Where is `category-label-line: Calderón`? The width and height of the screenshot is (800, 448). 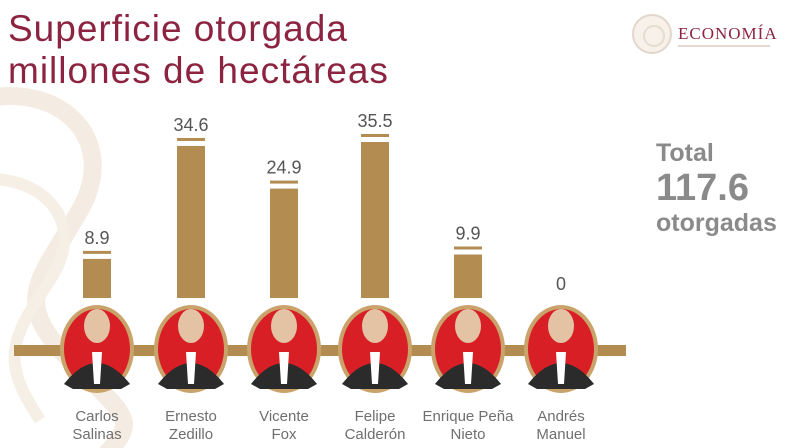 category-label-line: Calderón is located at coordinates (375, 434).